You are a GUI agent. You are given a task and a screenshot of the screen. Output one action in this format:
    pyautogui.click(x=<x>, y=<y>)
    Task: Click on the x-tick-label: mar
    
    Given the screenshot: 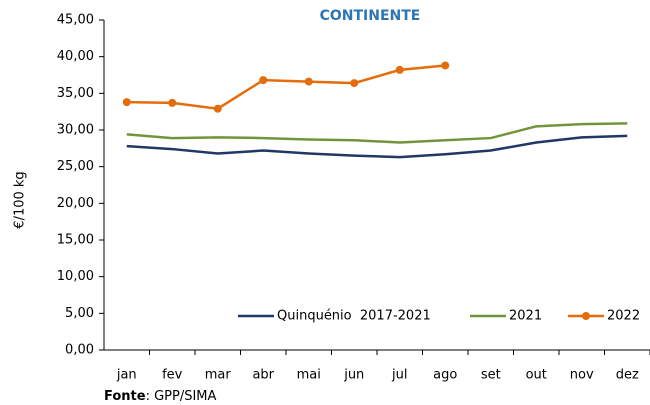 What is the action you would take?
    pyautogui.click(x=218, y=375)
    